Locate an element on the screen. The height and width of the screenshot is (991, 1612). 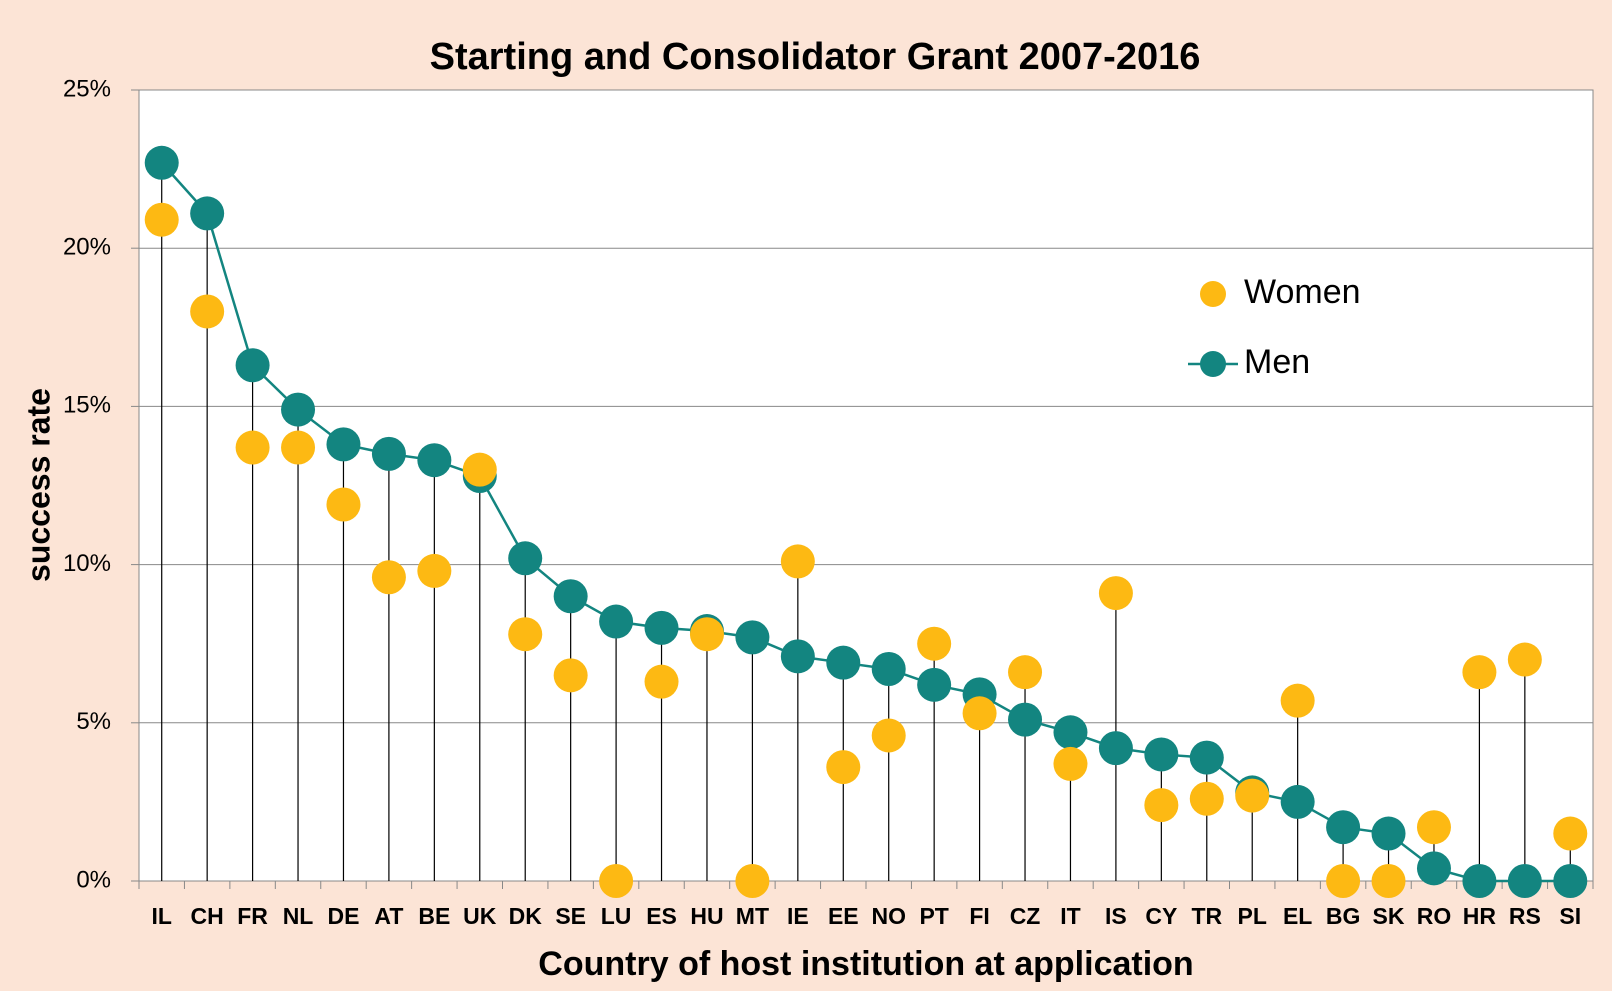
x-tick-label: DK is located at coordinates (526, 916).